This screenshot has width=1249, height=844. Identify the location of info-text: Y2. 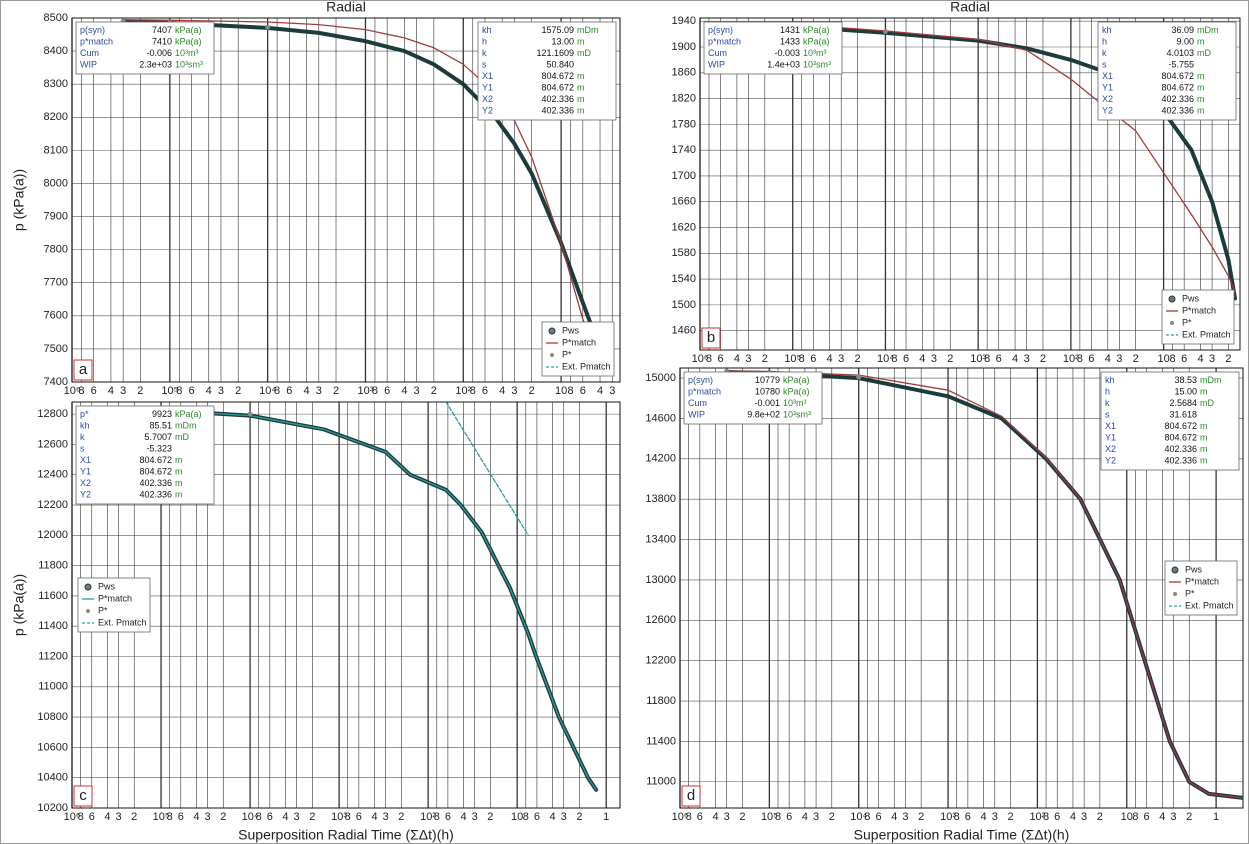
(85, 495).